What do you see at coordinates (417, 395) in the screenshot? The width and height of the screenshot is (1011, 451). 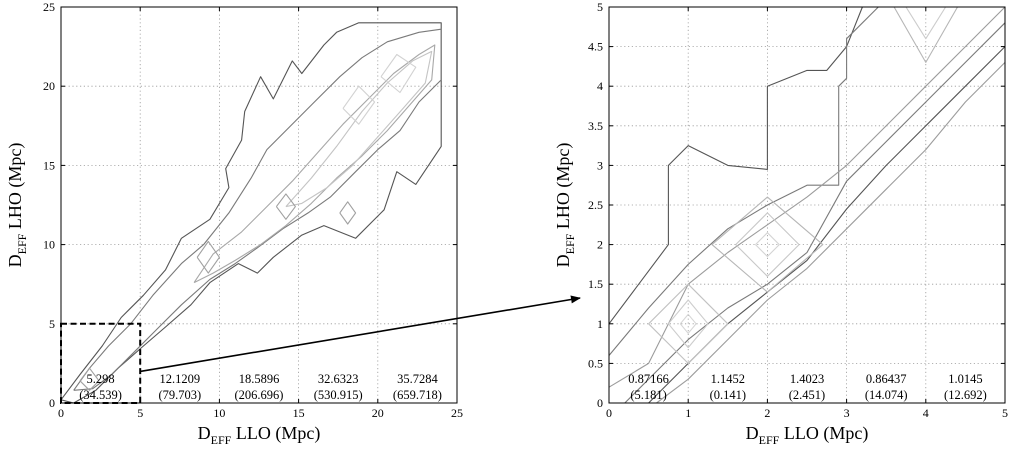 I see `bin-paren-label: (659.718)` at bounding box center [417, 395].